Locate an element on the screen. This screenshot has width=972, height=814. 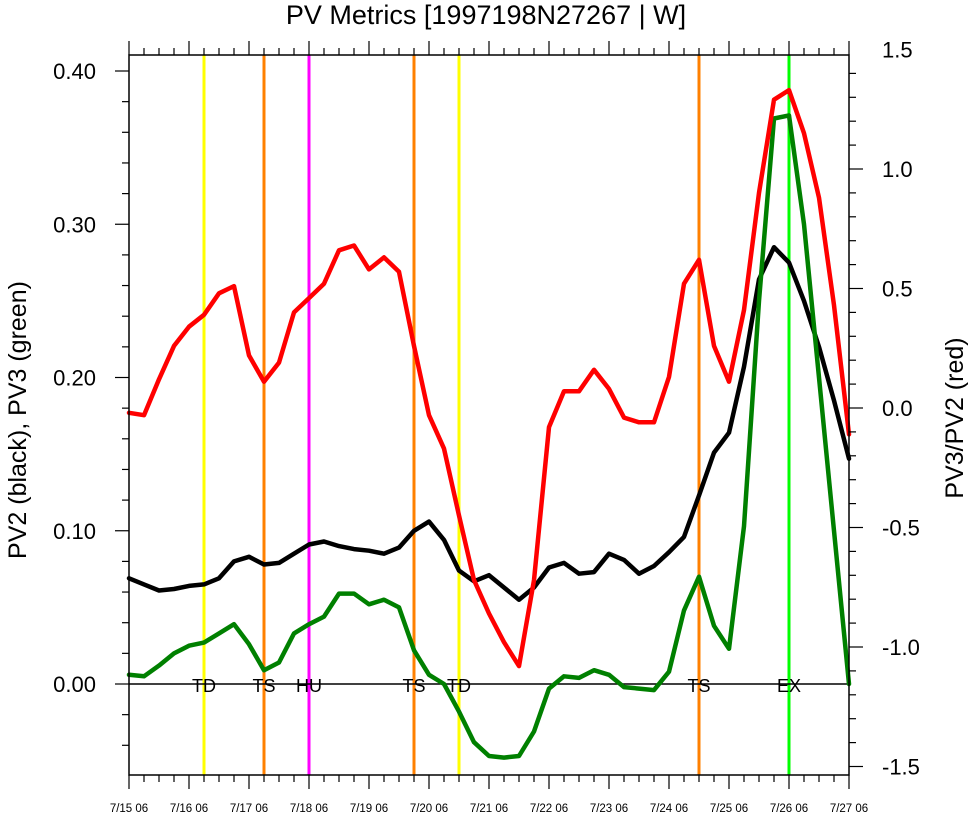
y-right-tick-label: 1.0 is located at coordinates (897, 169).